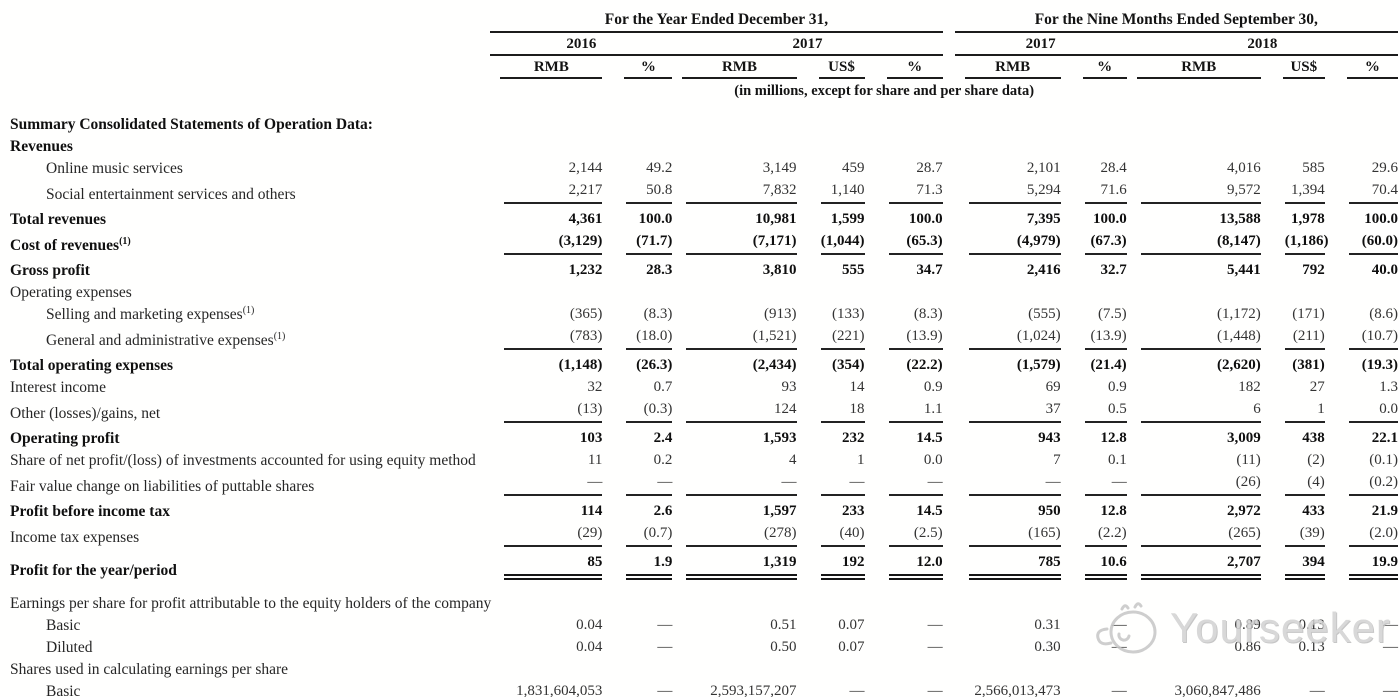 This screenshot has height=697, width=1399. I want to click on value-text: 40.0, so click(1384, 270).